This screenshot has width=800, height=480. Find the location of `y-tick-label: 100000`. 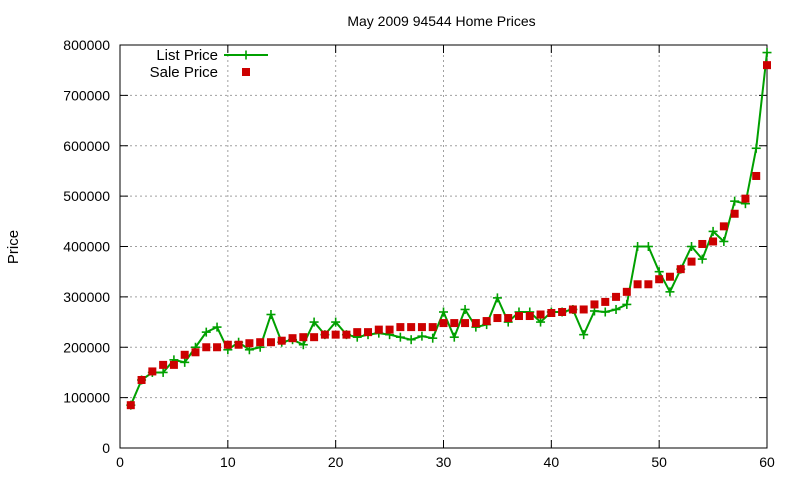

y-tick-label: 100000 is located at coordinates (86, 398).